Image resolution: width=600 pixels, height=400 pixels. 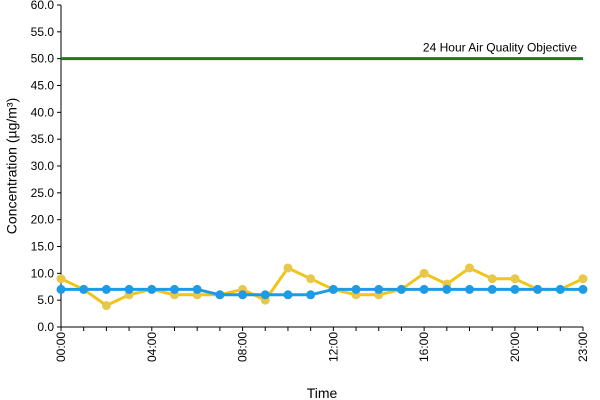 I want to click on y-tick-label: 10.0, so click(x=43, y=273).